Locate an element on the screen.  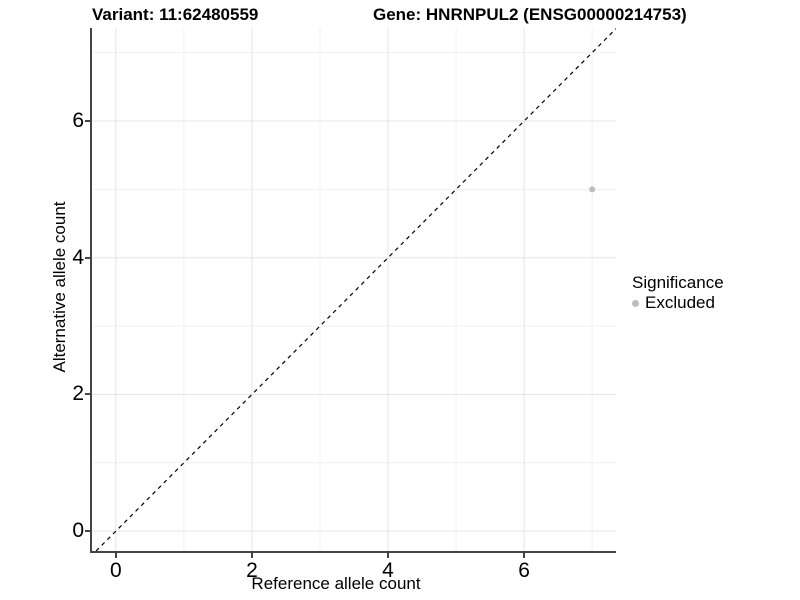
y-tick-label: 2 is located at coordinates (78, 394).